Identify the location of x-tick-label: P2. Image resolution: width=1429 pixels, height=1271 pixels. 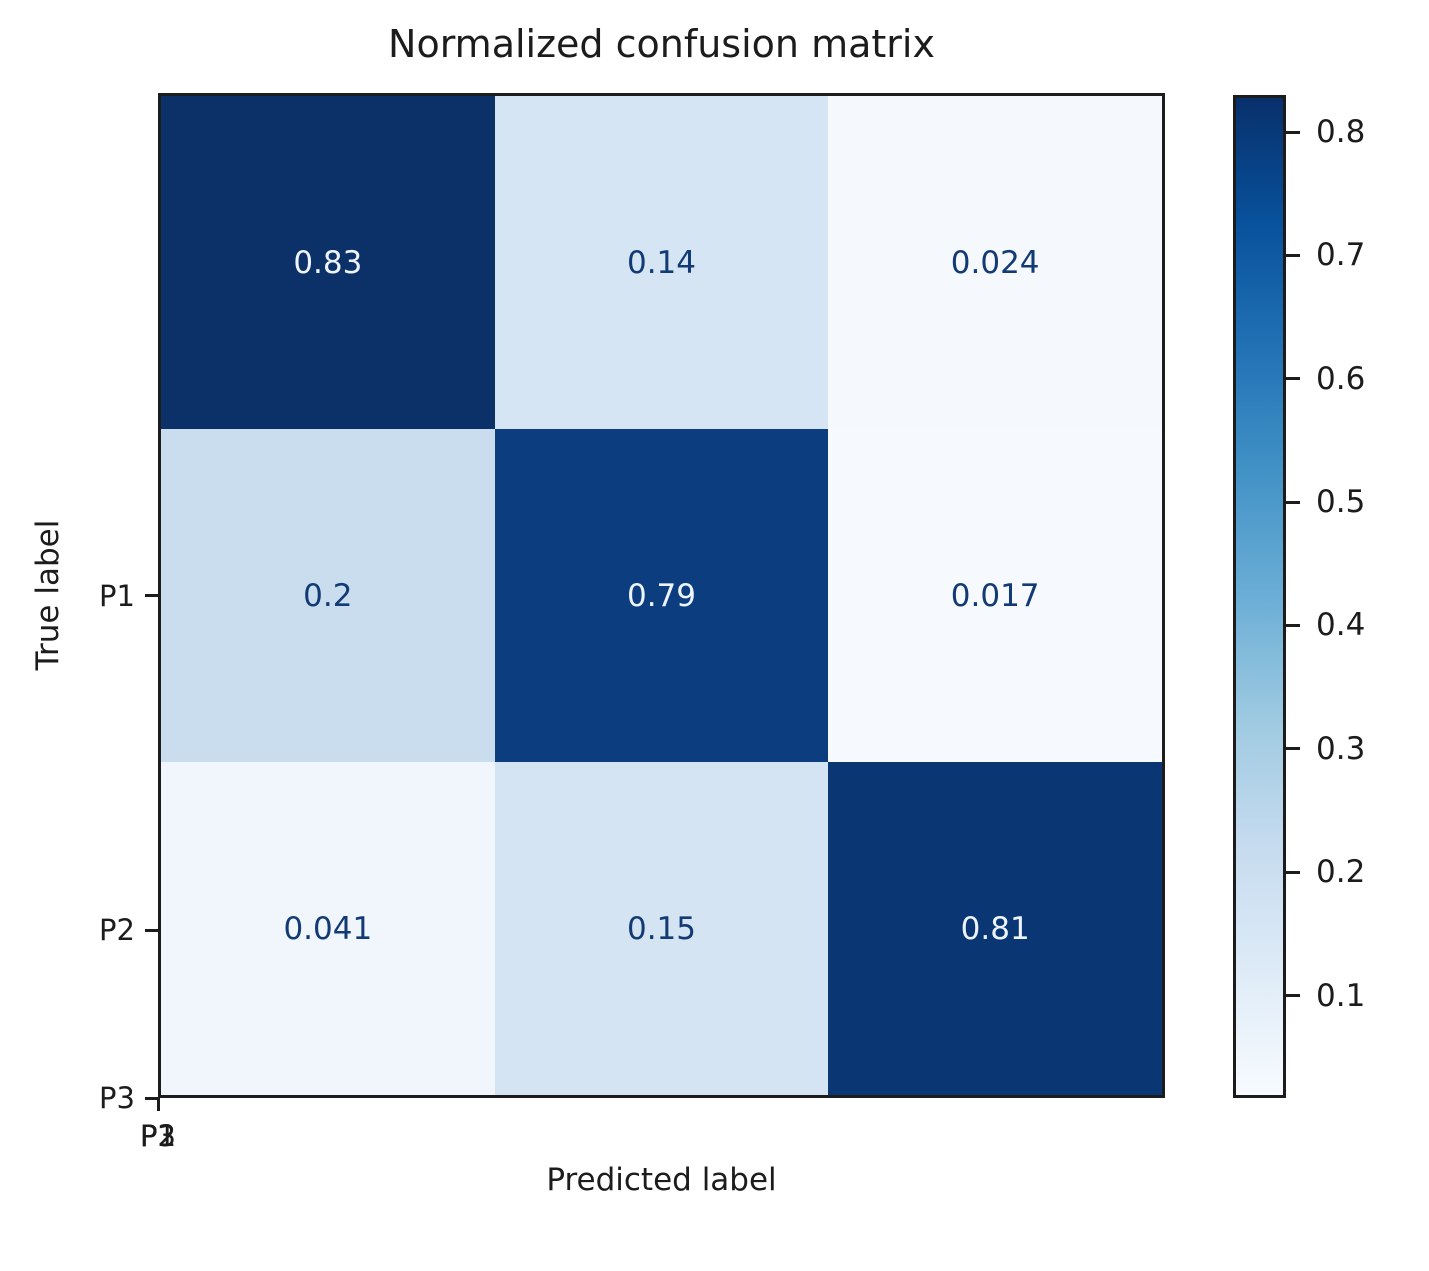
(158, 1136).